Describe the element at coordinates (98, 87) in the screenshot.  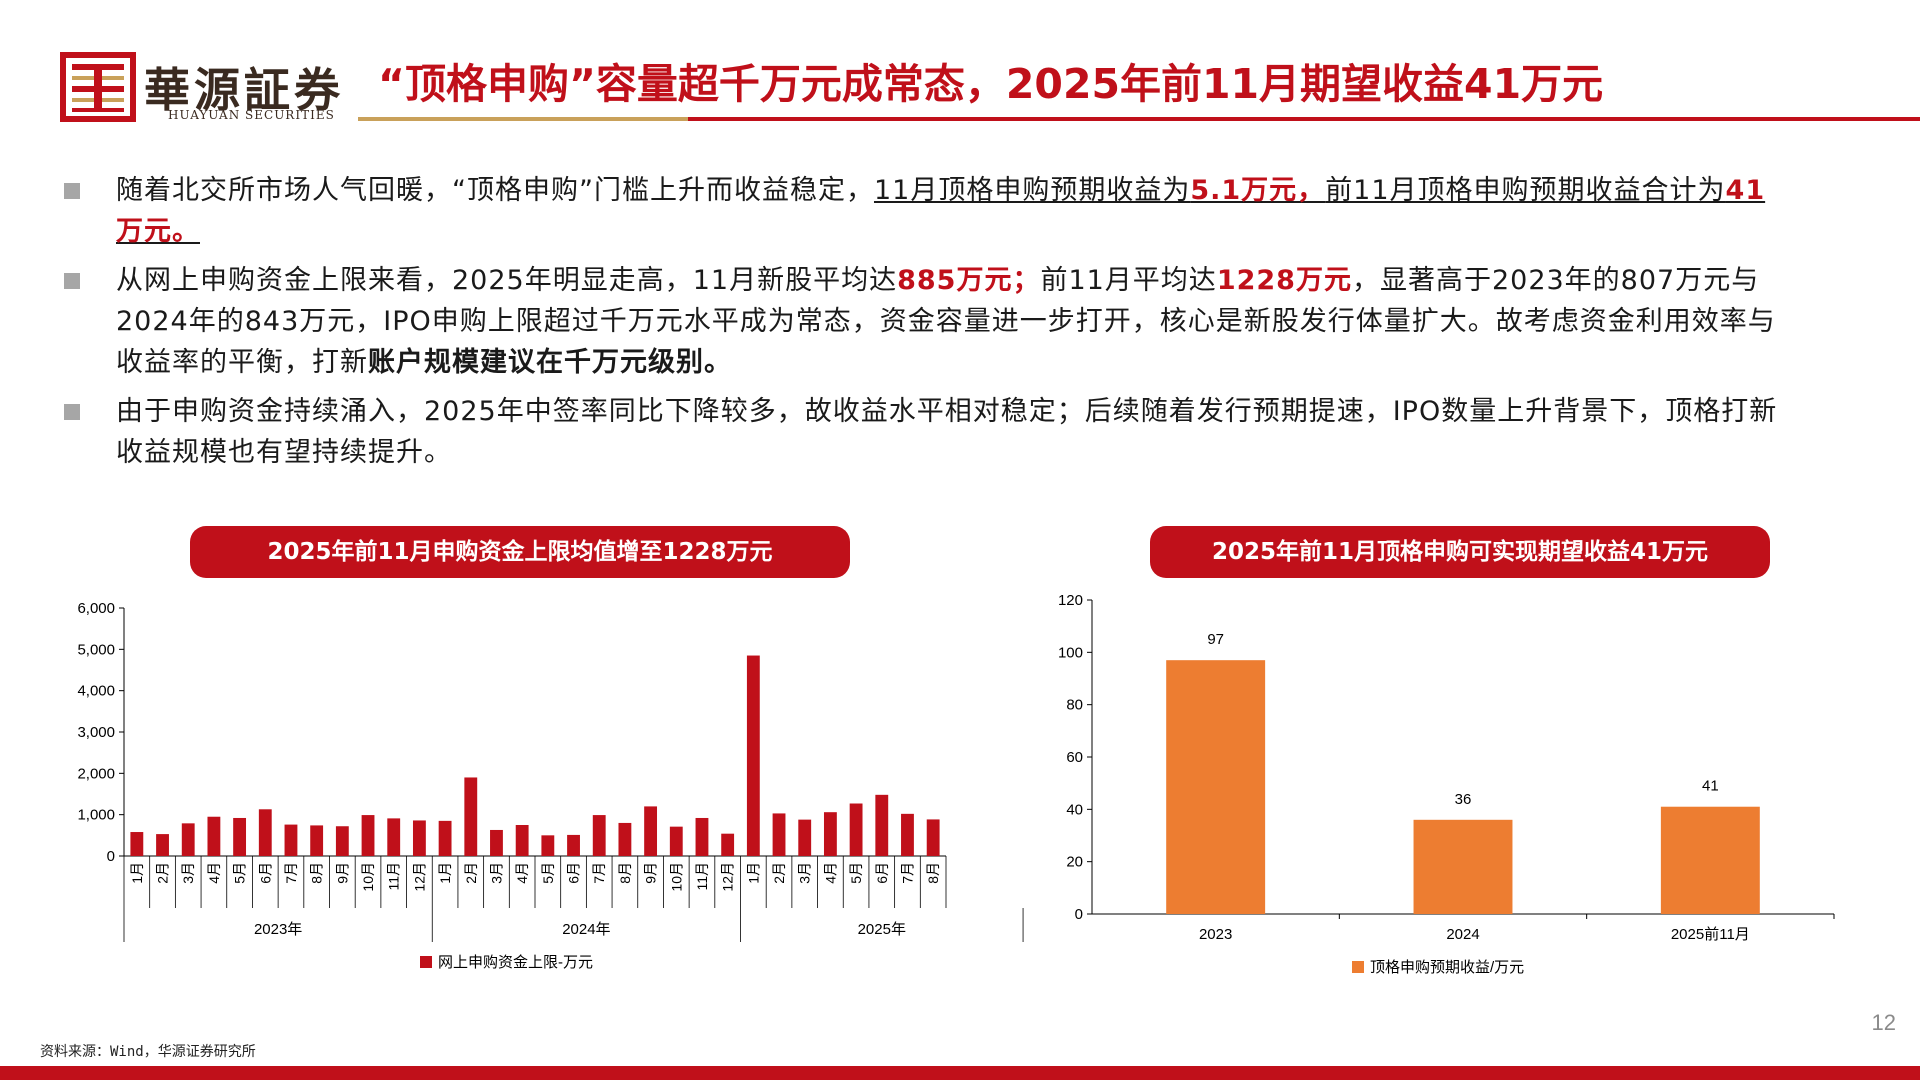
I see `logo-mark-icon` at that location.